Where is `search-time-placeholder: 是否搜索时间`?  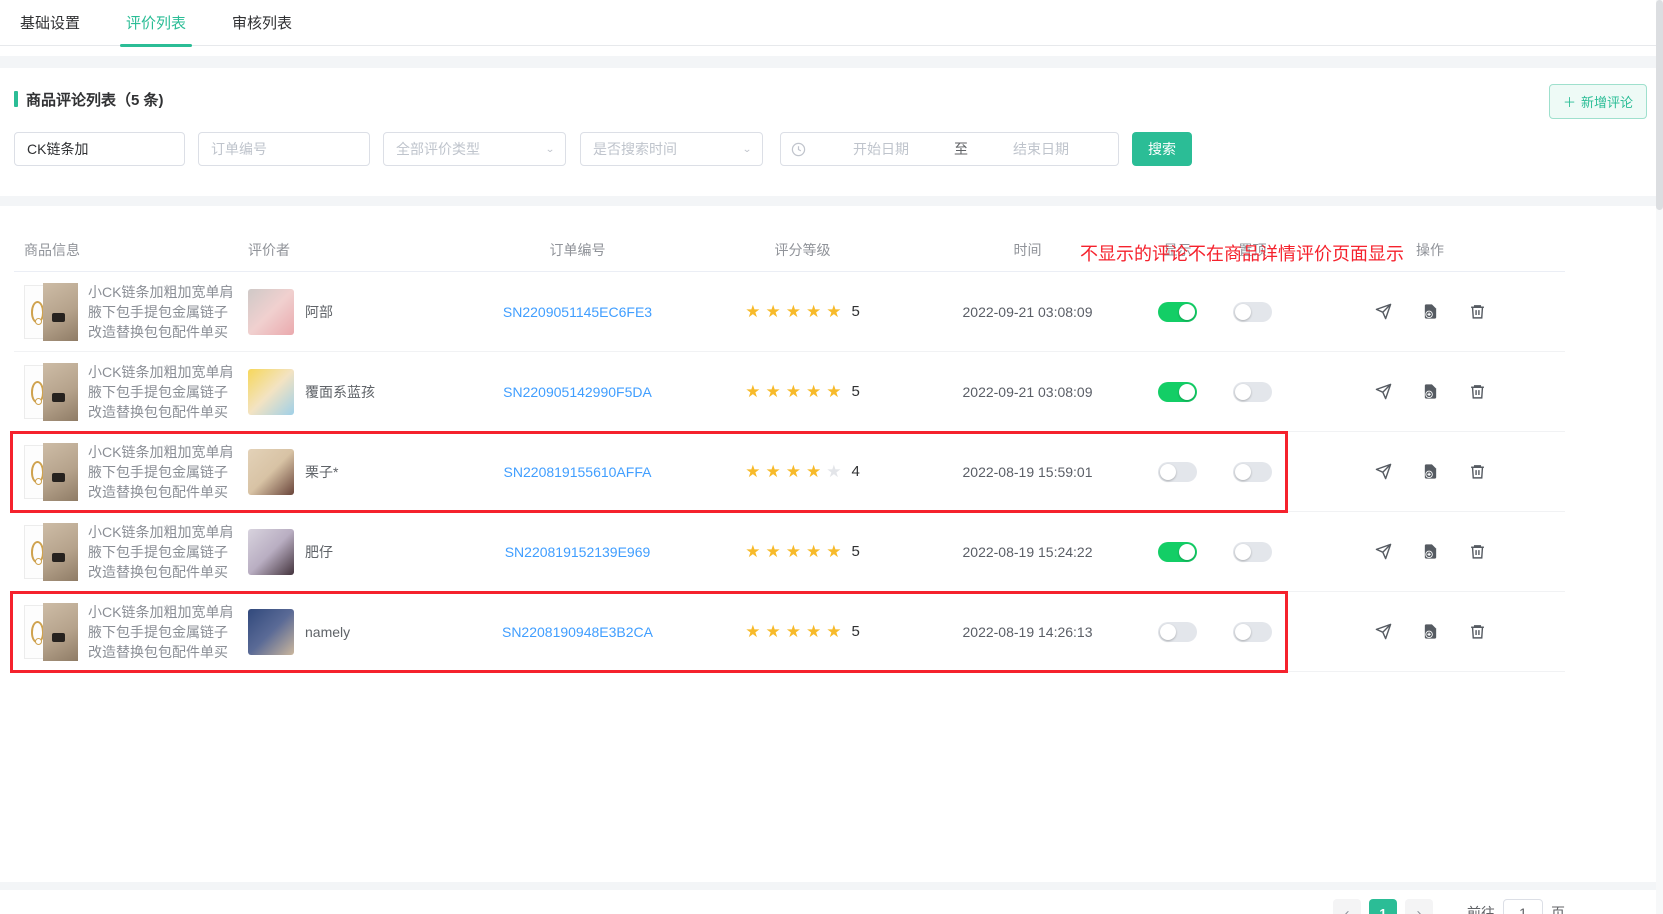 search-time-placeholder: 是否搜索时间 is located at coordinates (635, 149).